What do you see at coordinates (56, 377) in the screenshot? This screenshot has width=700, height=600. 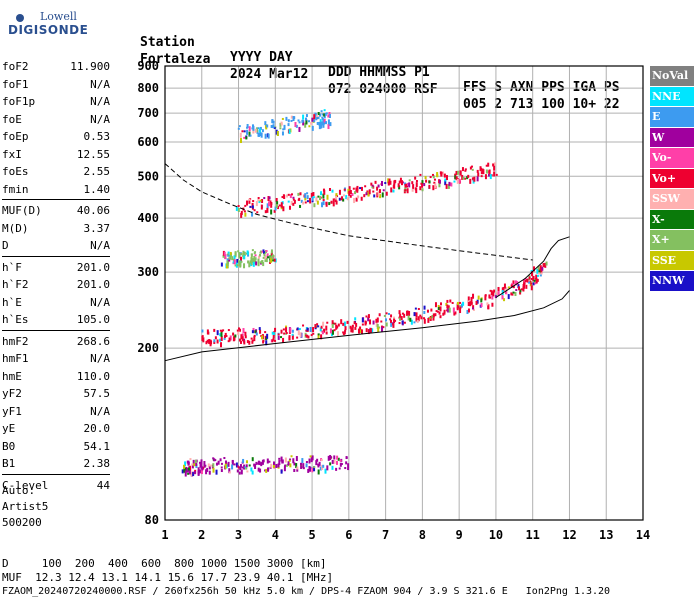 I see `param-row: hmE 110.0` at bounding box center [56, 377].